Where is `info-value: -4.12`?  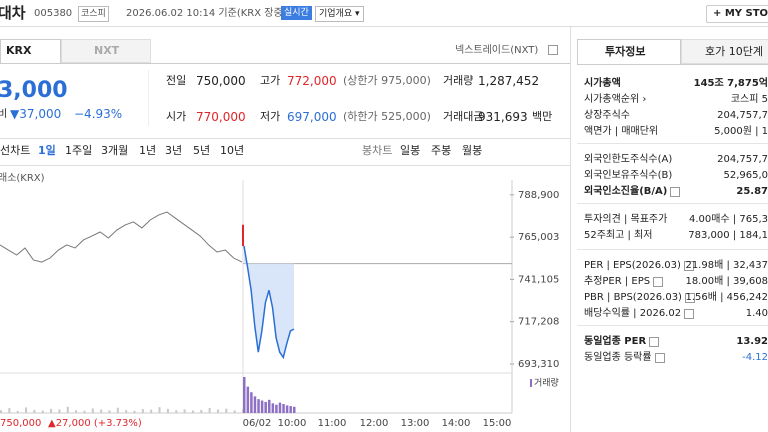
info-value: -4.12 is located at coordinates (755, 357).